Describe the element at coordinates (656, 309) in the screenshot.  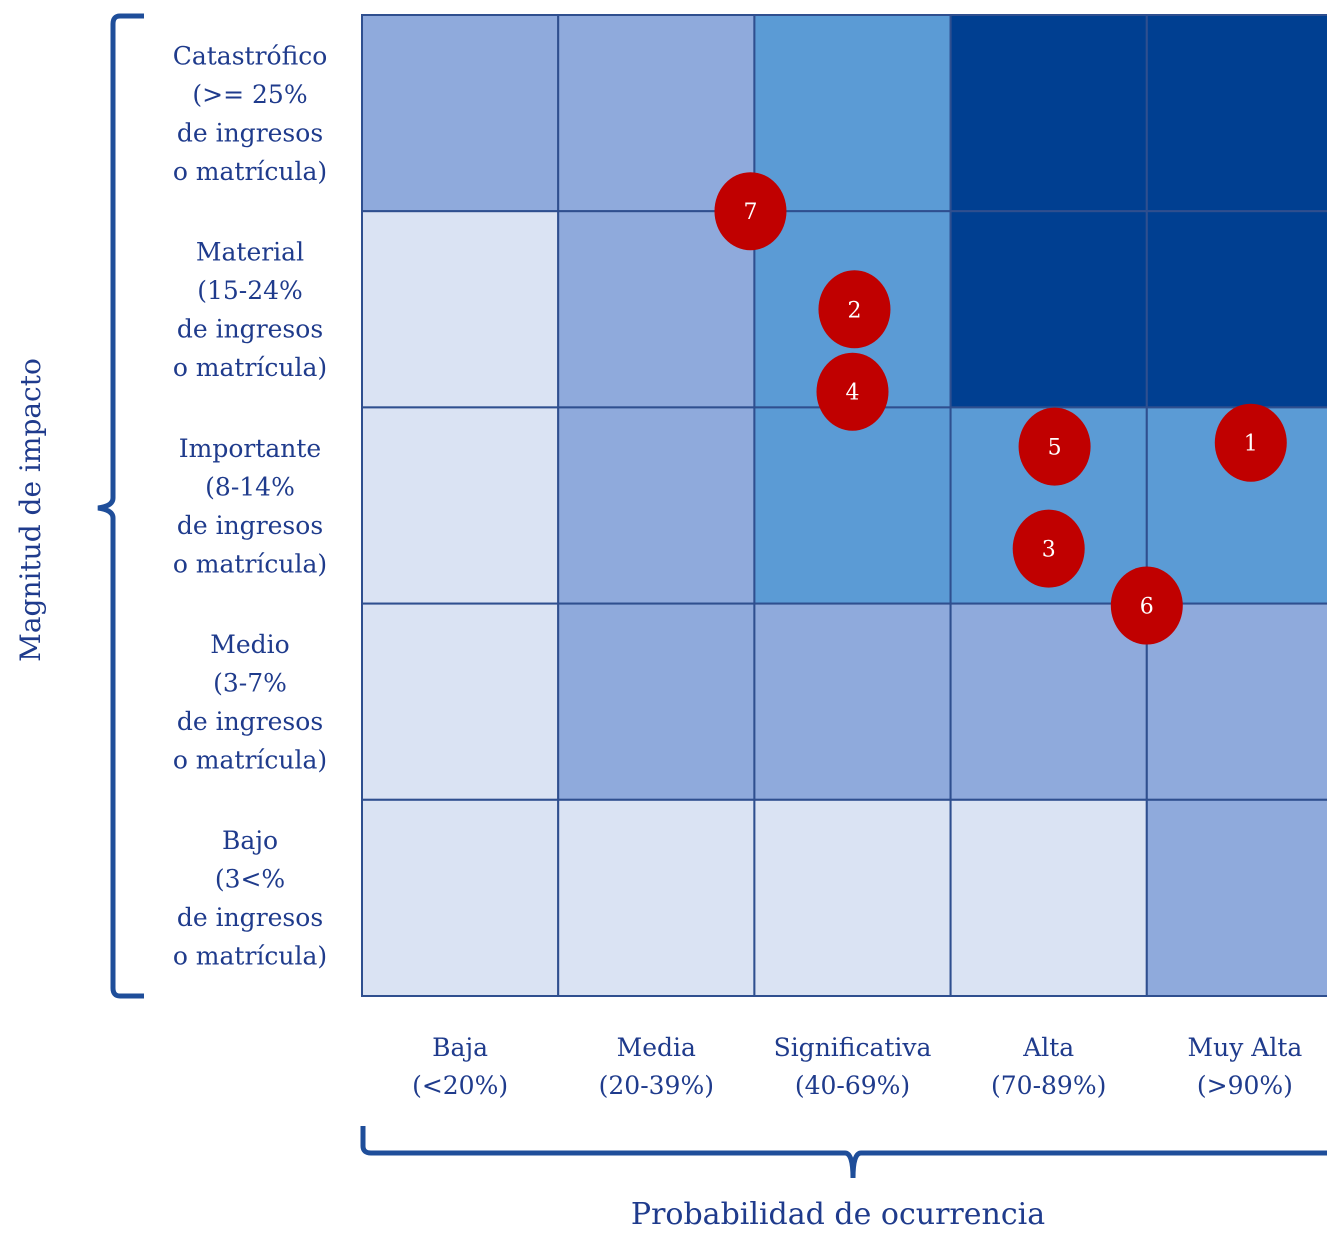
I see `heatmap-cell-r2-c2` at that location.